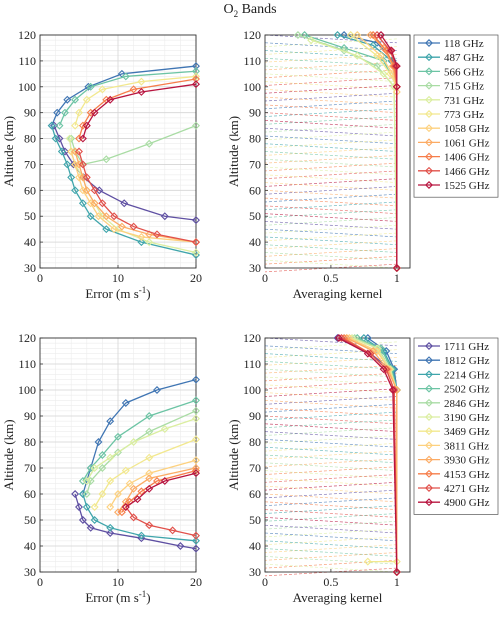 This screenshot has height=631, width=500. Describe the element at coordinates (257, 9) in the screenshot. I see `title-rest: Bands` at that location.